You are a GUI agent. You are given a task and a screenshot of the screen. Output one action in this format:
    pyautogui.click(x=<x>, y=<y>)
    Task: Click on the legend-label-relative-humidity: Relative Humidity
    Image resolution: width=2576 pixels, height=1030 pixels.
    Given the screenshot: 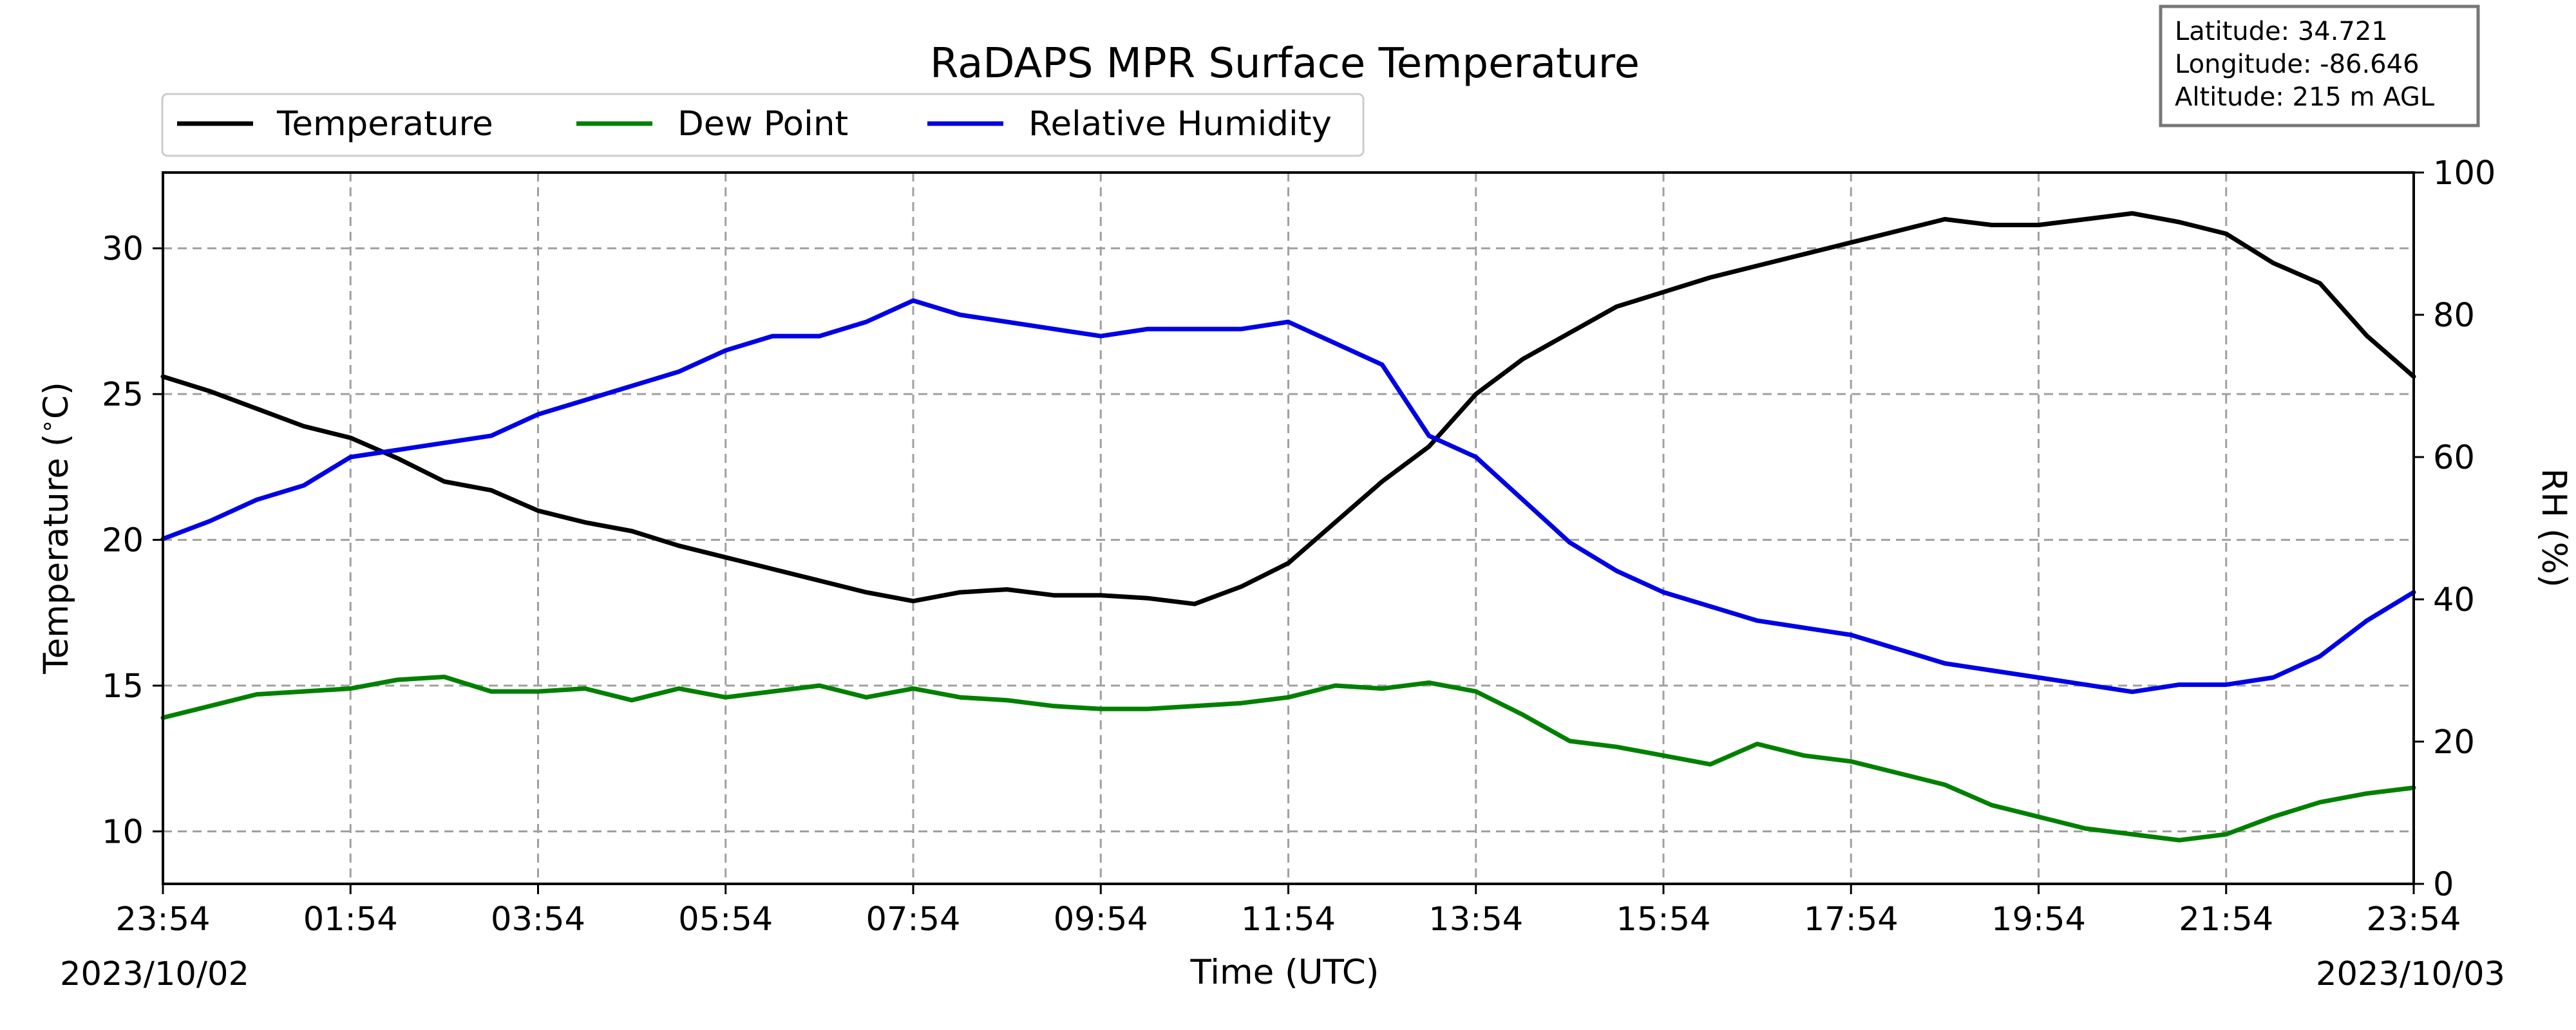 What is the action you would take?
    pyautogui.click(x=1180, y=124)
    